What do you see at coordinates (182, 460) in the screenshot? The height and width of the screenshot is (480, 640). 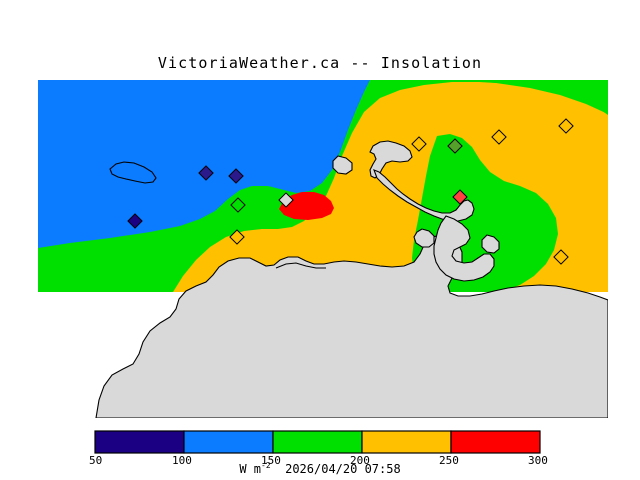 I see `colorbar-tick-100: 100` at bounding box center [182, 460].